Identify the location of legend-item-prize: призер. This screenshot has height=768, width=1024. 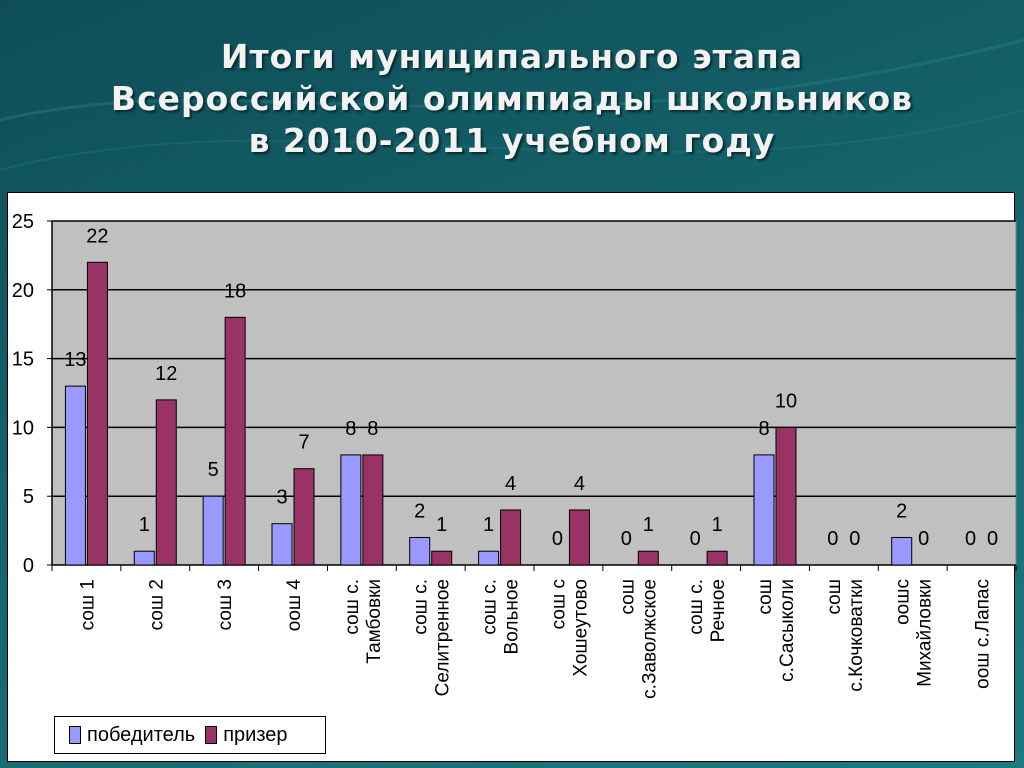
(246, 735).